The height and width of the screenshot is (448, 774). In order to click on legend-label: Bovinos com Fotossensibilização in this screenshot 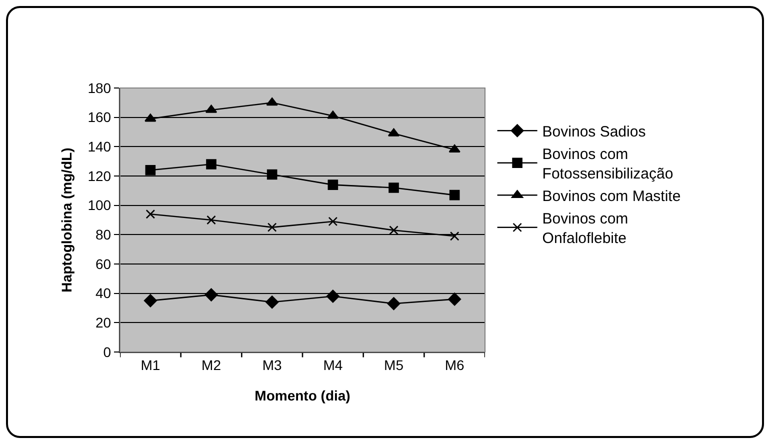, I will do `click(608, 164)`.